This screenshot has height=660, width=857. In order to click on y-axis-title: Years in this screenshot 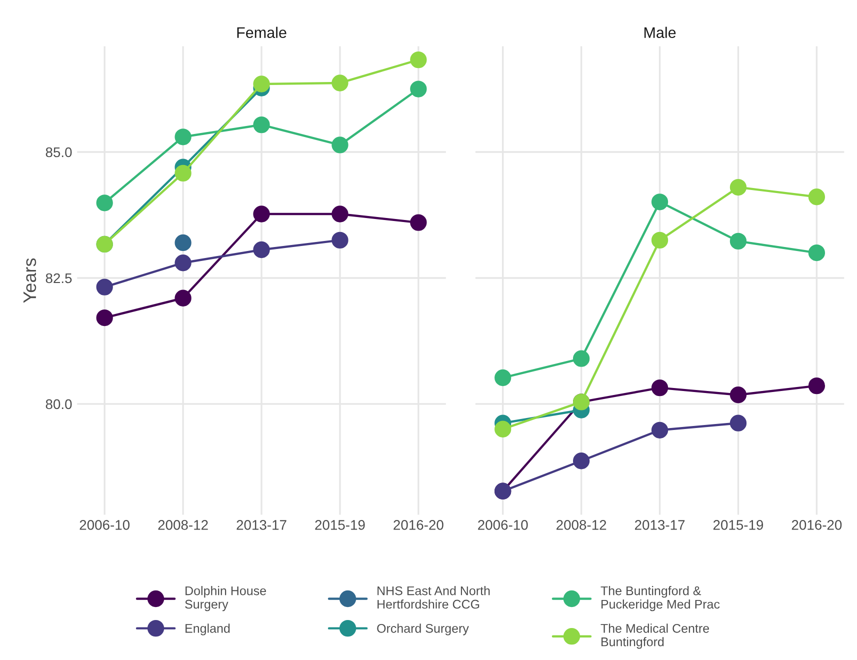, I will do `click(30, 280)`.